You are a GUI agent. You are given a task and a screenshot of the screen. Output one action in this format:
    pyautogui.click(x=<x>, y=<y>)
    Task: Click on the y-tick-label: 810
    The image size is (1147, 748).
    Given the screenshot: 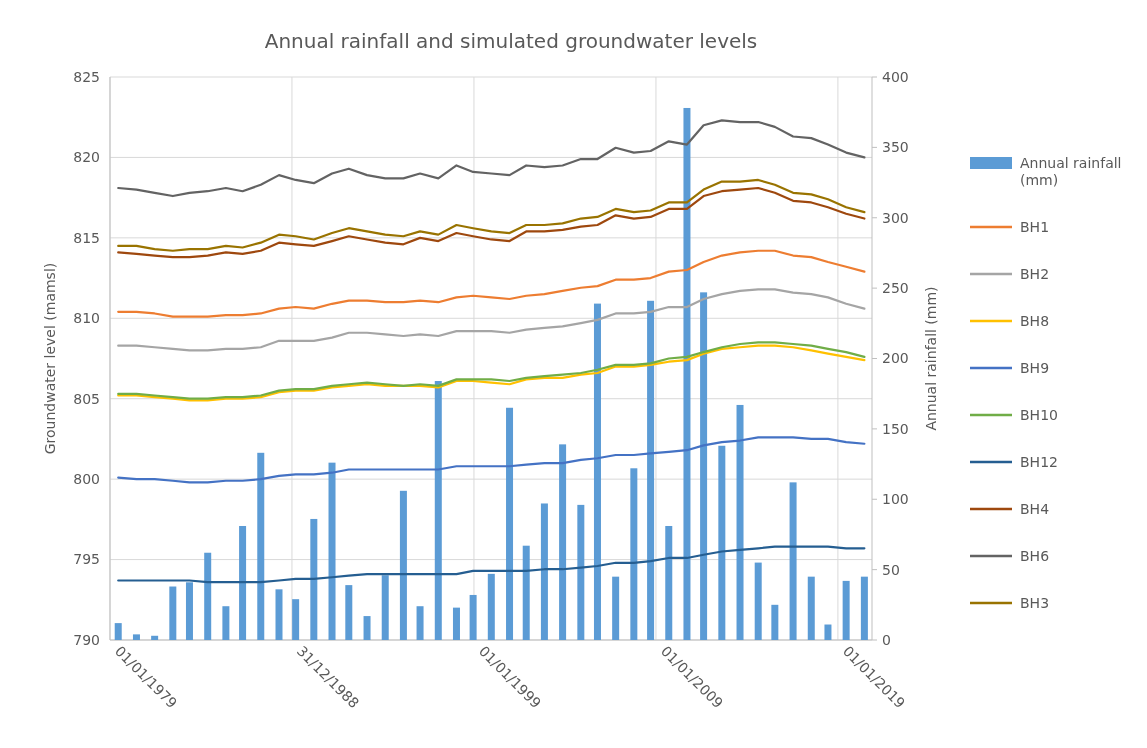 What is the action you would take?
    pyautogui.click(x=86, y=318)
    